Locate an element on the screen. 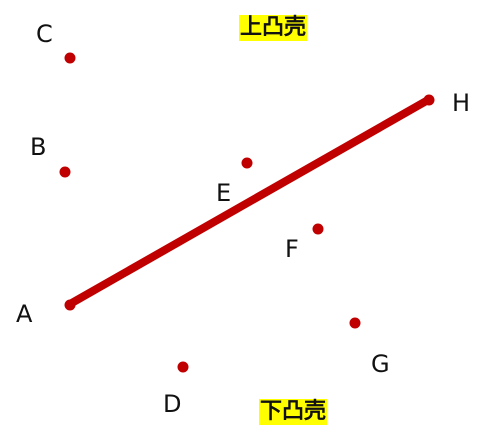 Image resolution: width=489 pixels, height=440 pixels. label-d: D is located at coordinates (172, 404).